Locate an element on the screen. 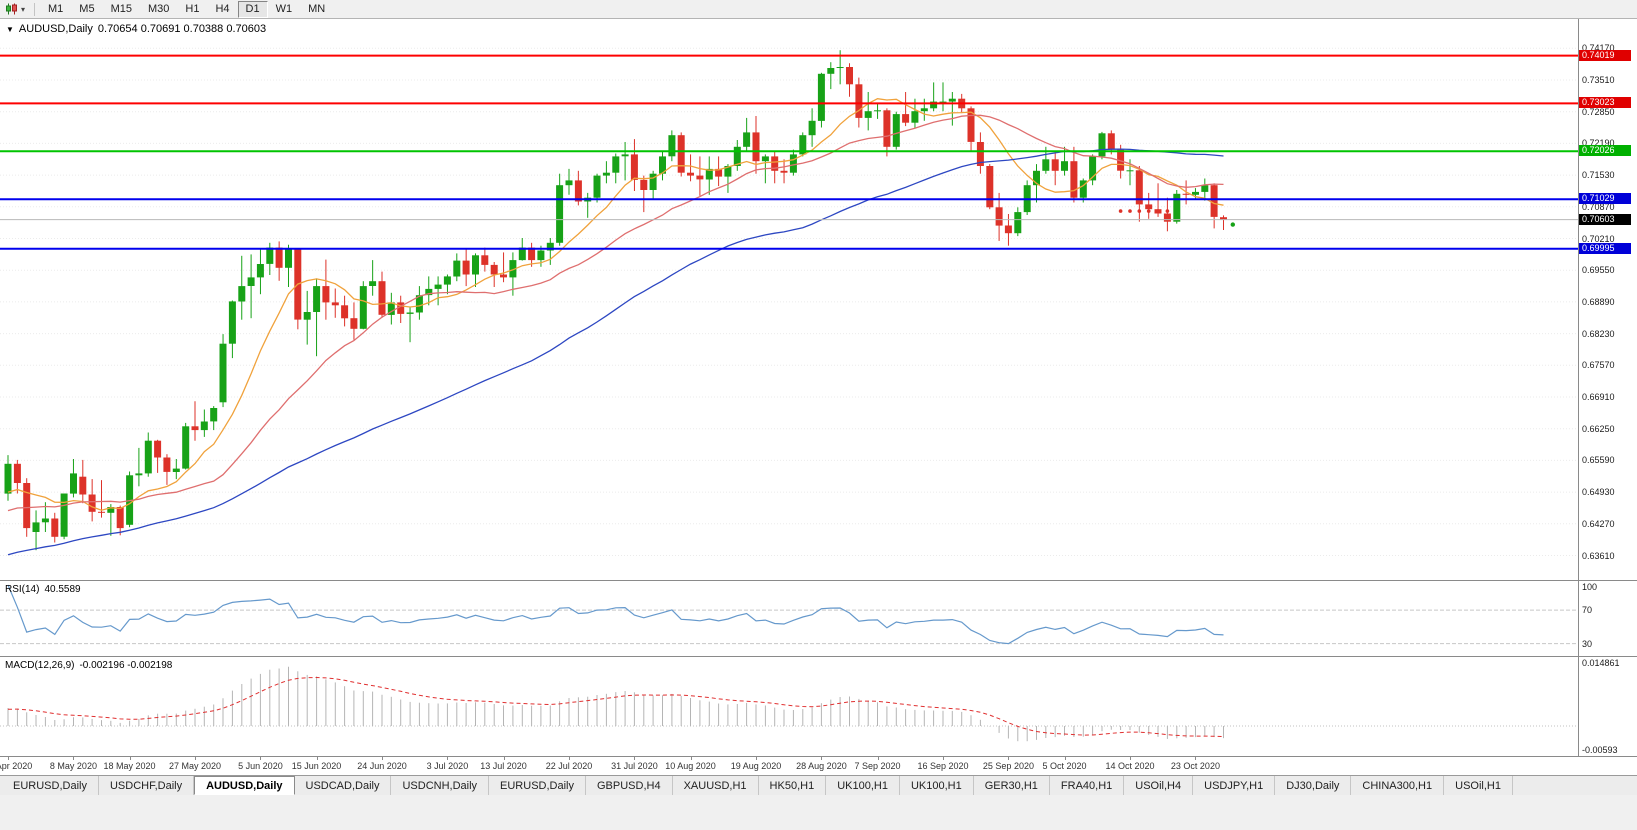 The width and height of the screenshot is (1637, 830). rsi-axis: 100 70 30 is located at coordinates (1607, 618).